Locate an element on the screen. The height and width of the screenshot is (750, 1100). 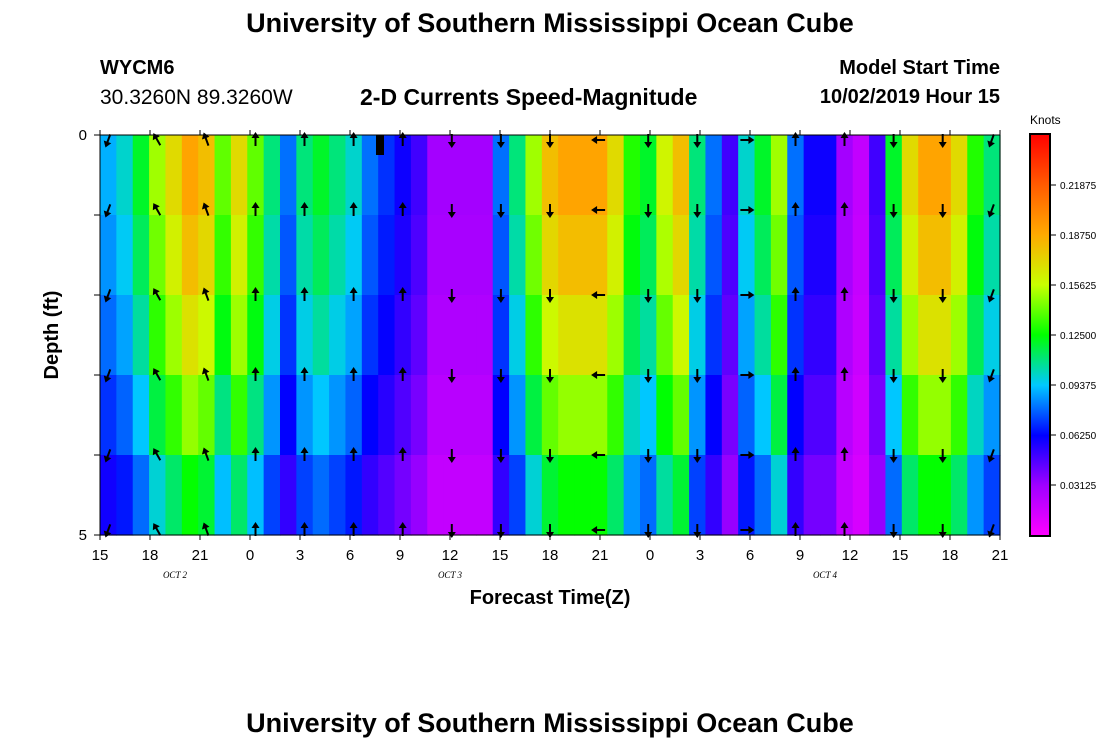
colorbar-tick-label: 0.09375 is located at coordinates (1078, 386).